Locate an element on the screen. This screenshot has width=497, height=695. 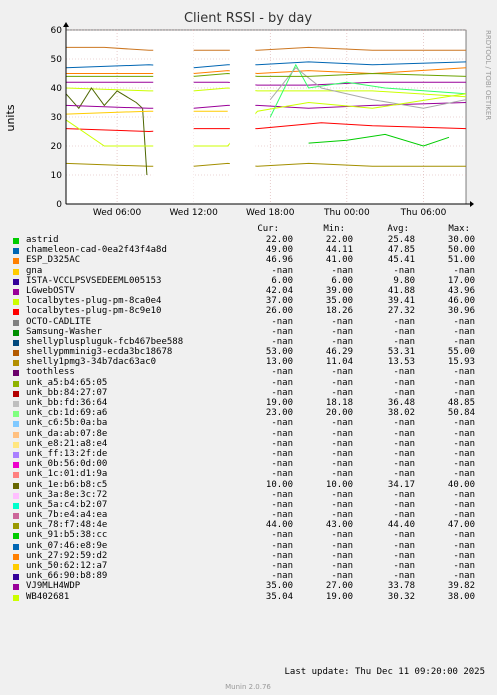
legend-avg: 53.31 is located at coordinates (401, 352).